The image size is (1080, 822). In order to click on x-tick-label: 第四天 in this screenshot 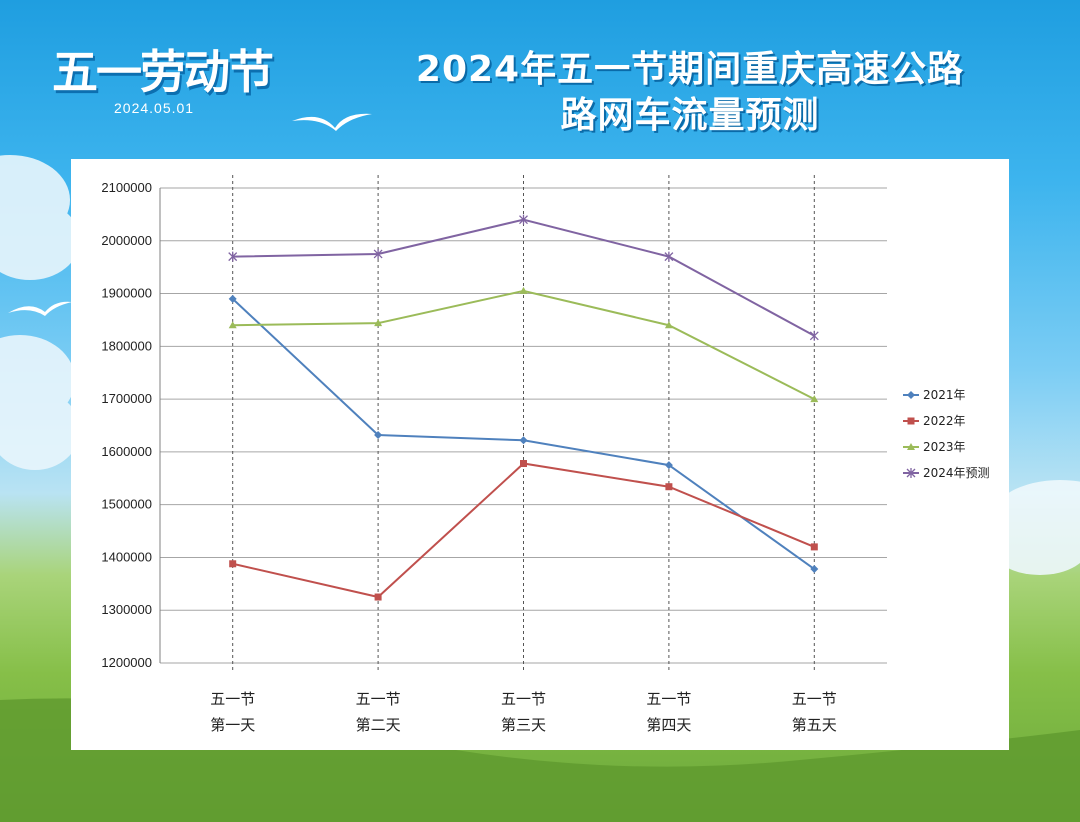, I will do `click(668, 725)`.